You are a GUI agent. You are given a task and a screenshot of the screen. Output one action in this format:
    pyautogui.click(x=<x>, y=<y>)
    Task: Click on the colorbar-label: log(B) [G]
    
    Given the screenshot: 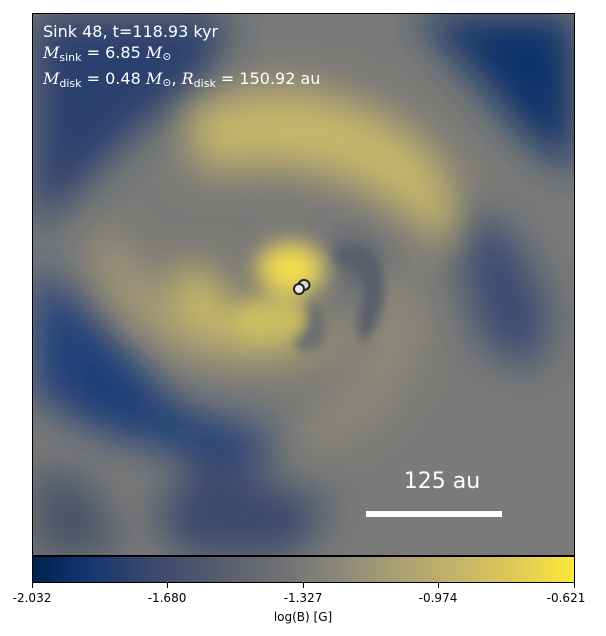 What is the action you would take?
    pyautogui.click(x=303, y=617)
    